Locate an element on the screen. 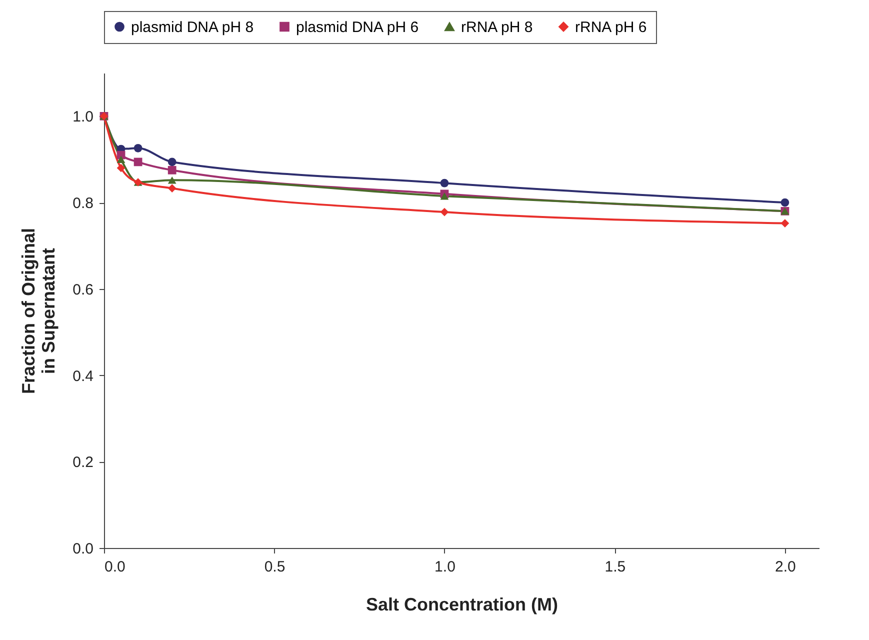 The image size is (869, 640). y-tick-label: 0.6 is located at coordinates (83, 289).